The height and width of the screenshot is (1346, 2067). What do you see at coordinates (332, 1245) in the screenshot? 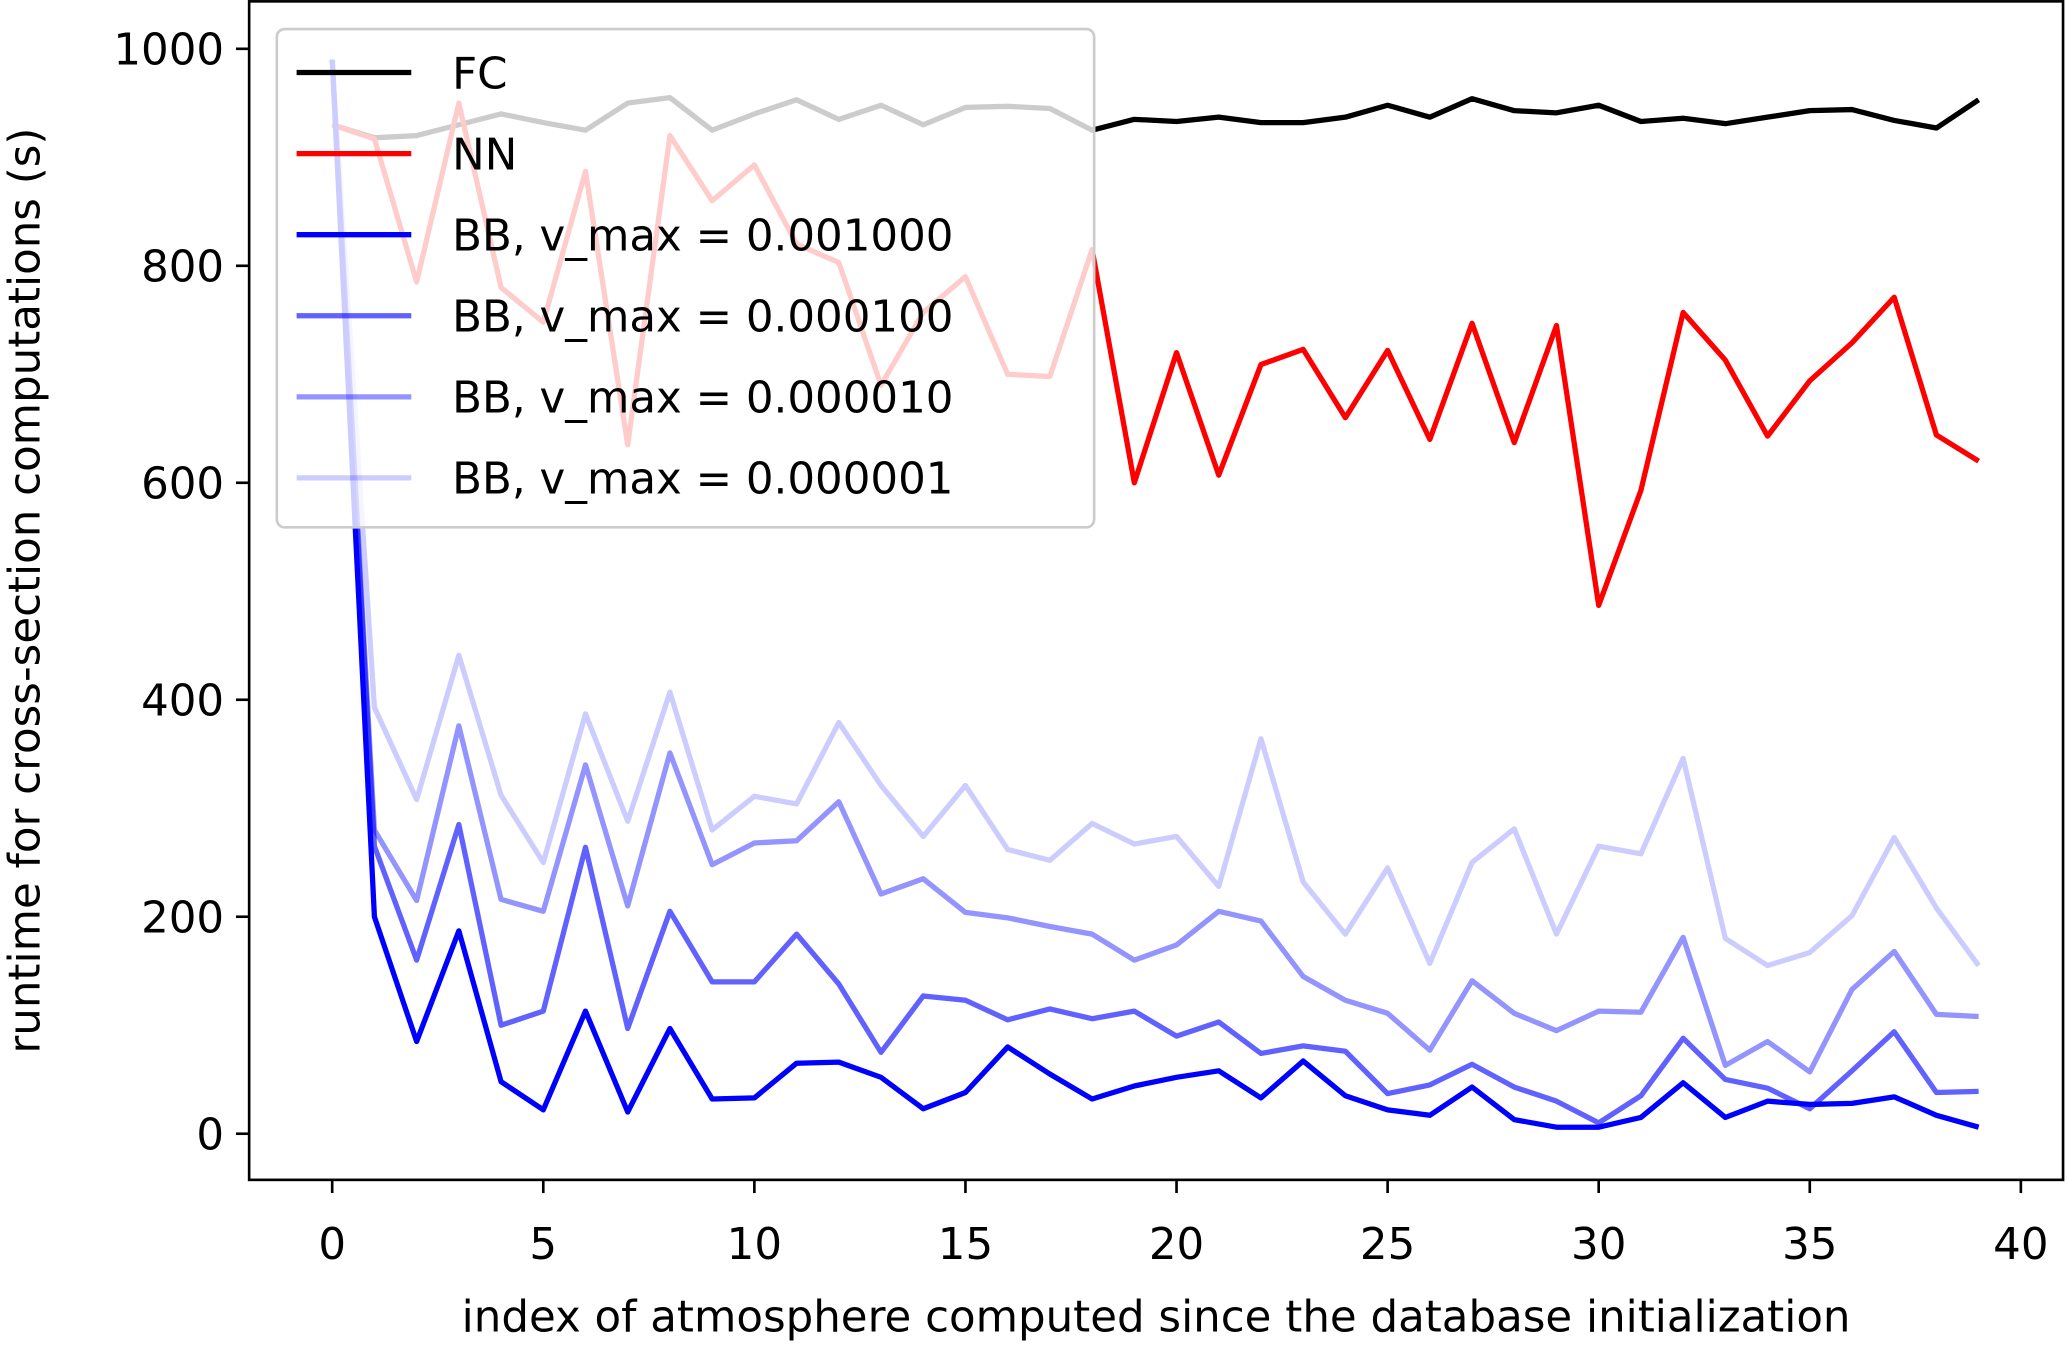
I see `x-tick-label: 0` at bounding box center [332, 1245].